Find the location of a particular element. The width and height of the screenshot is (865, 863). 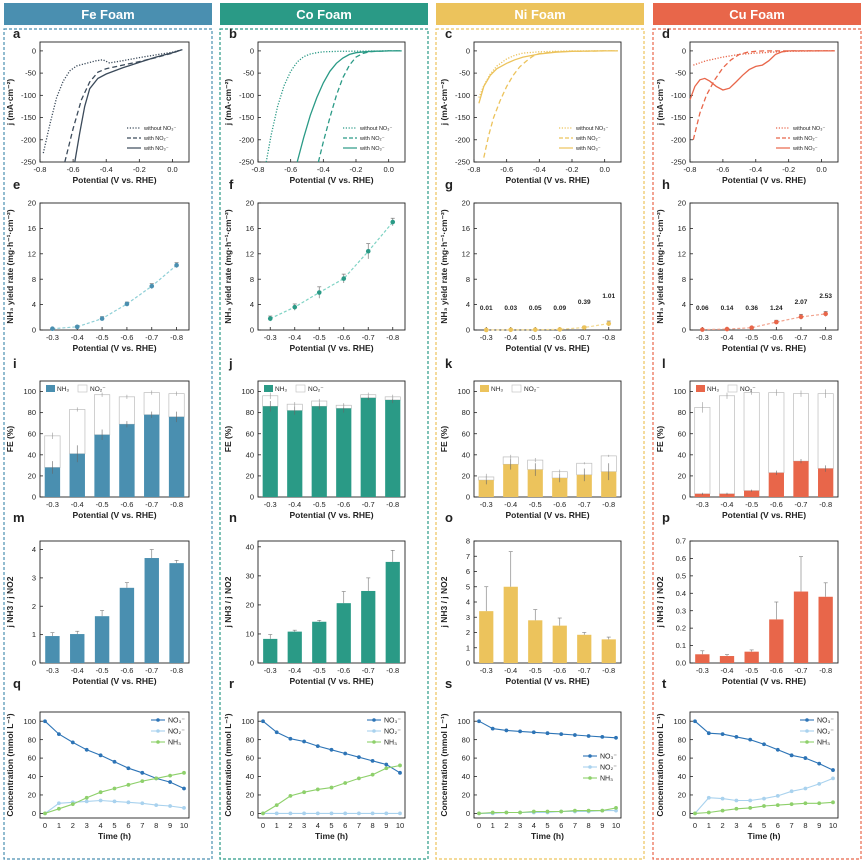

panel-letter: a is located at coordinates (17, 33).